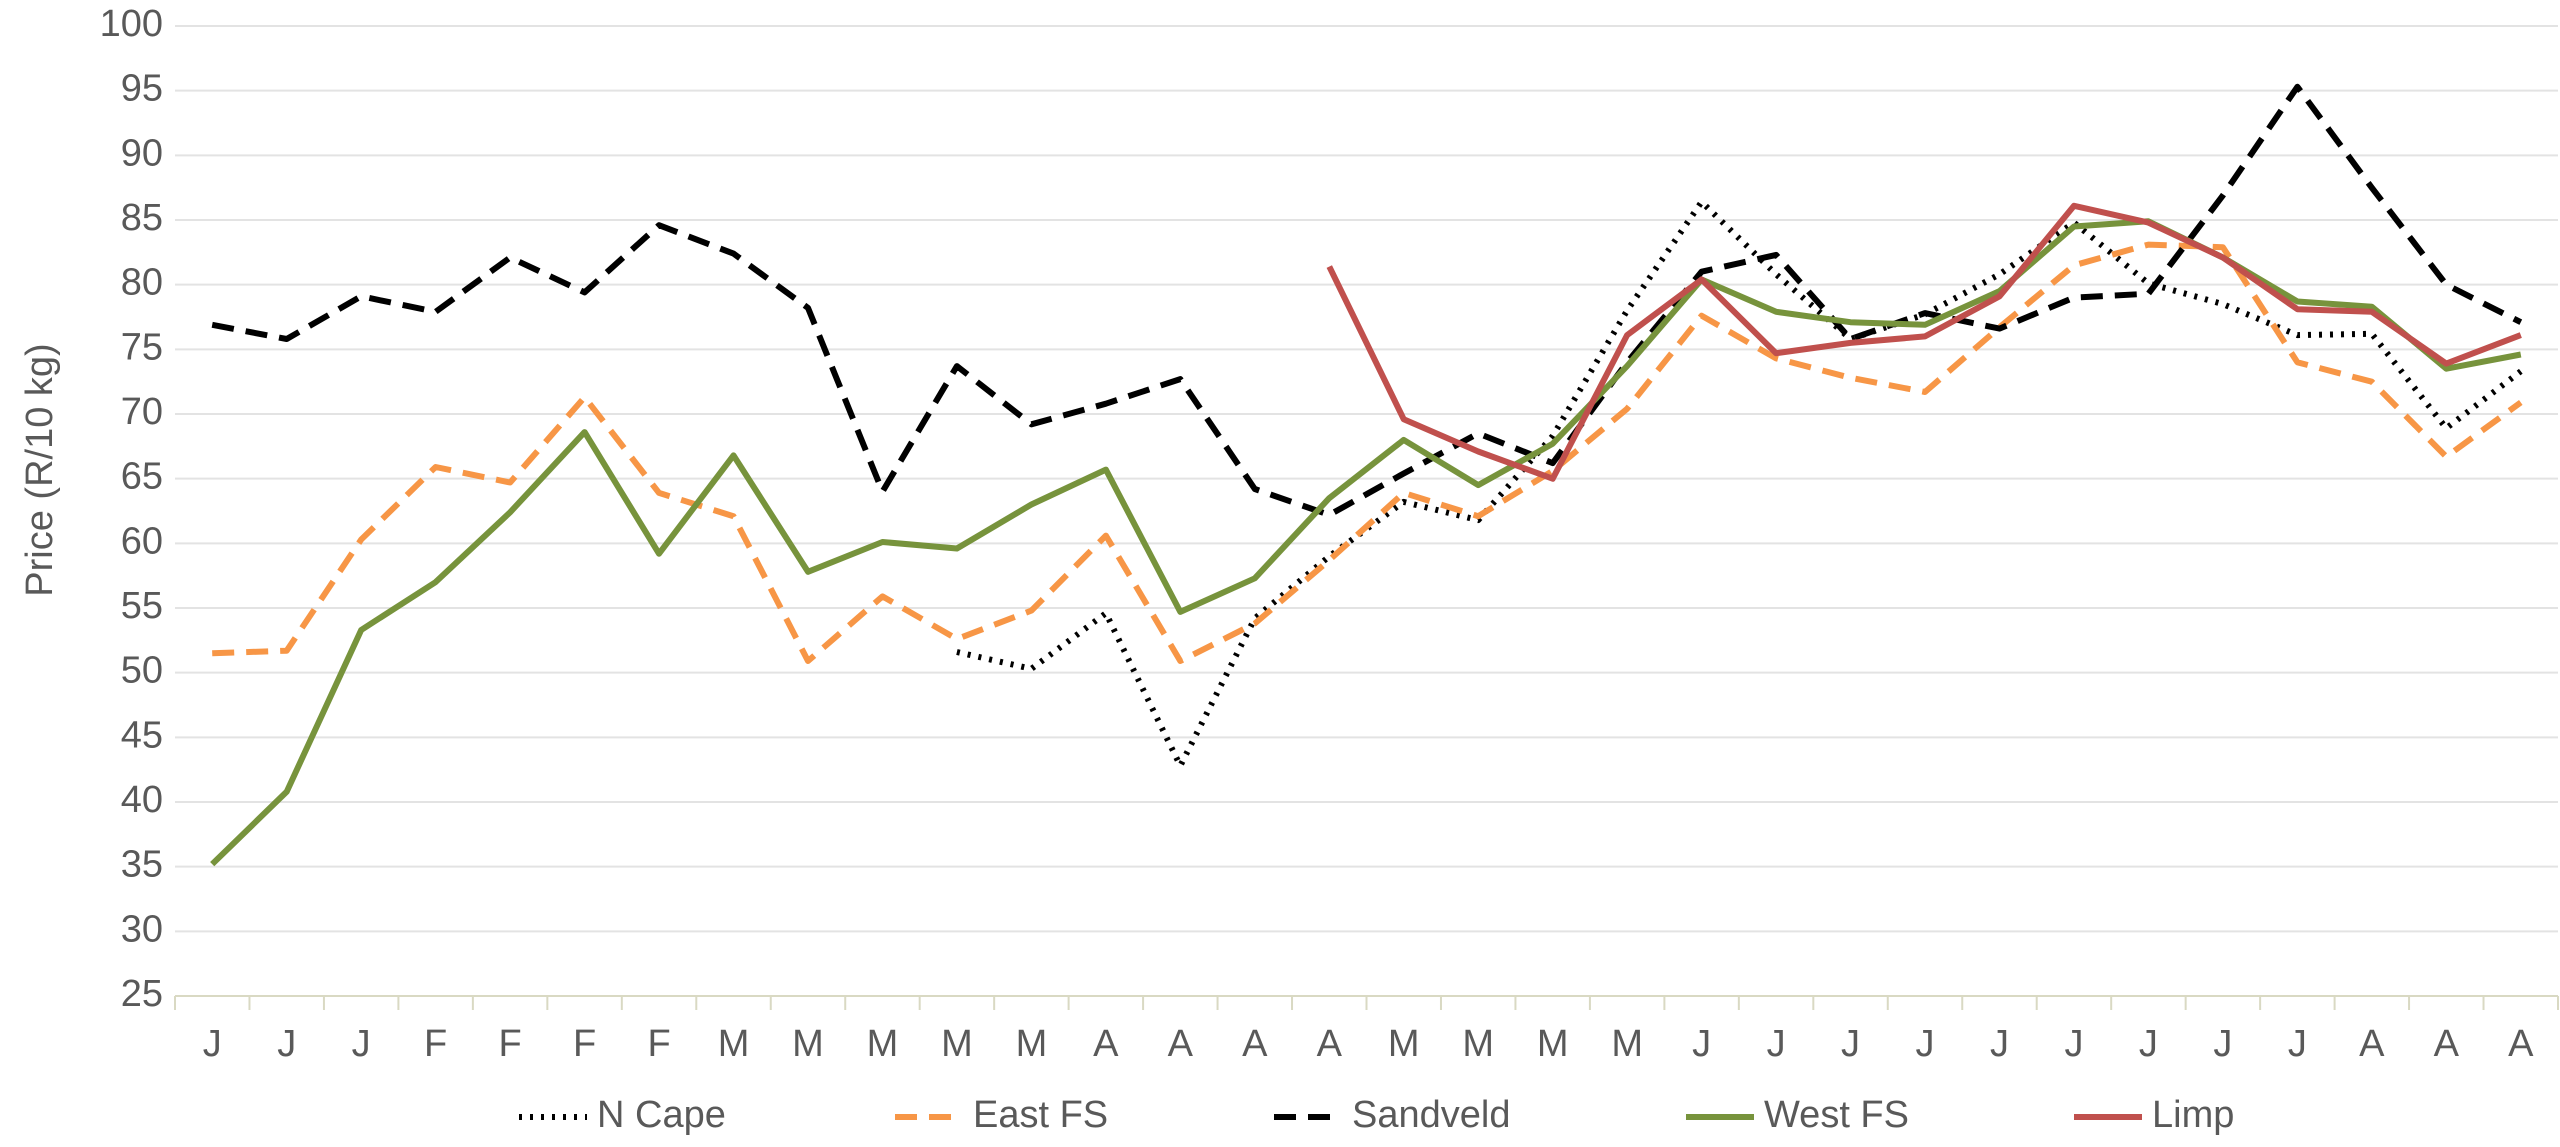 The image size is (2560, 1147). Describe the element at coordinates (142, 477) in the screenshot. I see `y-tick-label: 65` at that location.